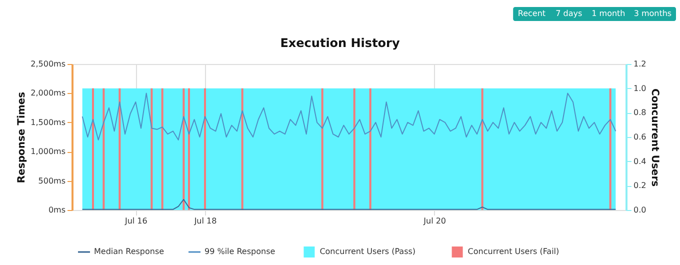 The height and width of the screenshot is (265, 680). I want to click on x-tick-label: Jul 20, so click(434, 221).